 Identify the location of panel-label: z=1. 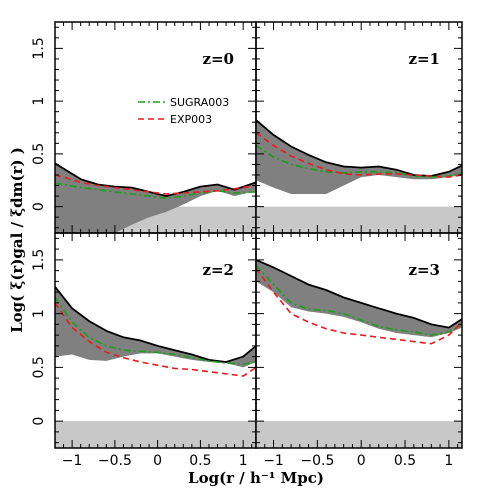
(424, 59).